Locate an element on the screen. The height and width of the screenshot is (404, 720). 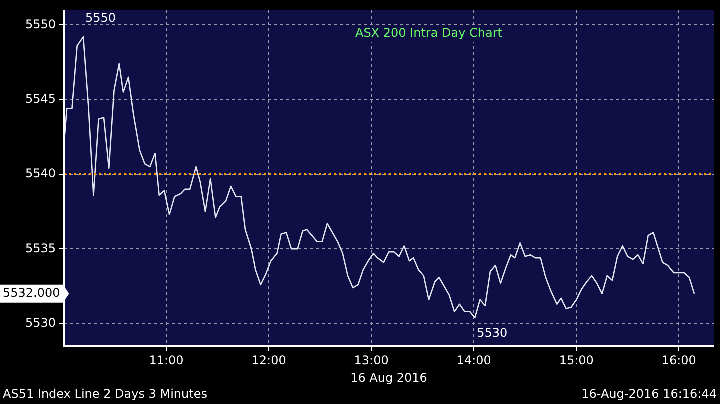
x-tick-label: 14:00 is located at coordinates (474, 361).